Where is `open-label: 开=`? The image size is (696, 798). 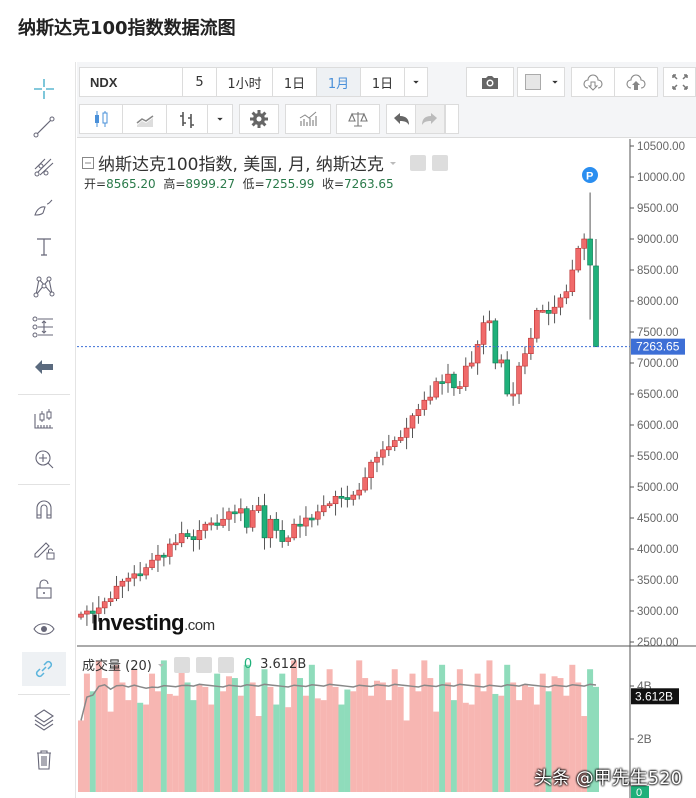 open-label: 开= is located at coordinates (95, 184).